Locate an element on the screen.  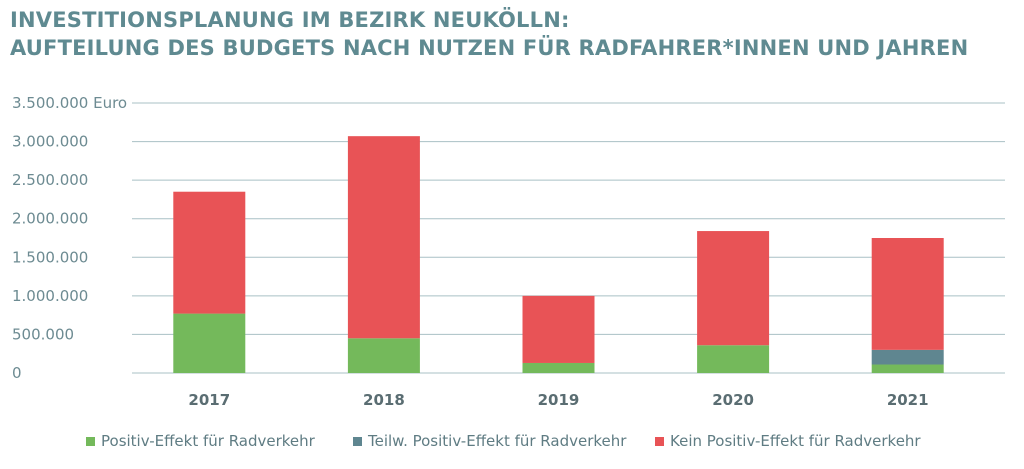
y-tick-label: 3.000.000 is located at coordinates (50, 142).